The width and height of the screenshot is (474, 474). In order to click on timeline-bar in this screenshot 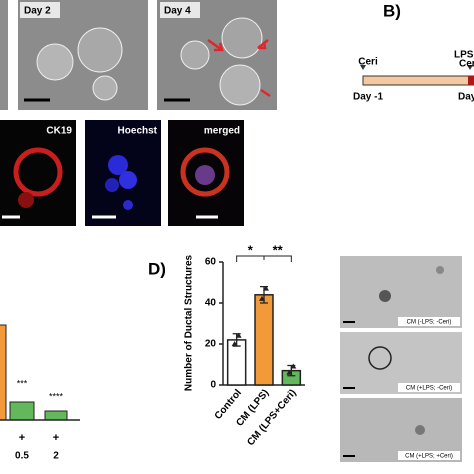, I will do `click(418, 80)`.